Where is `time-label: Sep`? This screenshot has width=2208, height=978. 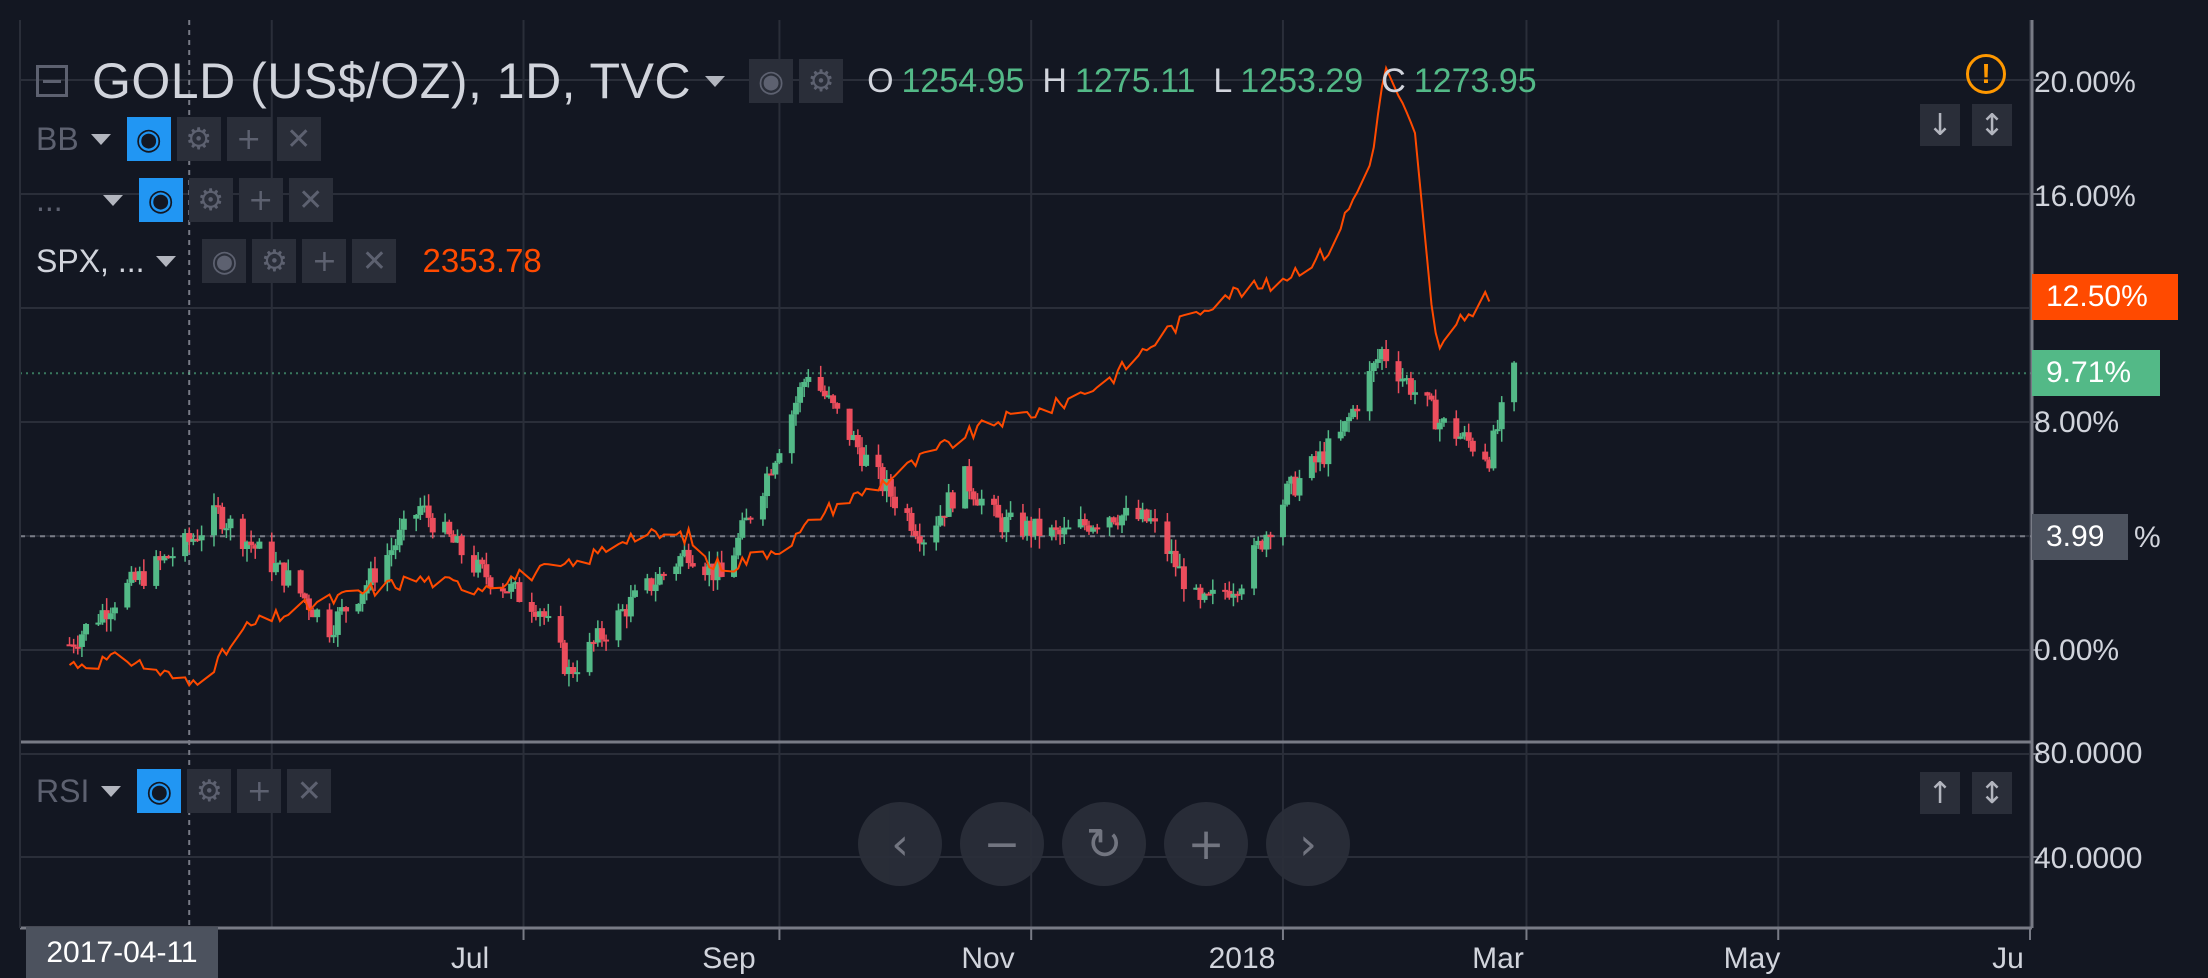
time-label: Sep is located at coordinates (729, 958).